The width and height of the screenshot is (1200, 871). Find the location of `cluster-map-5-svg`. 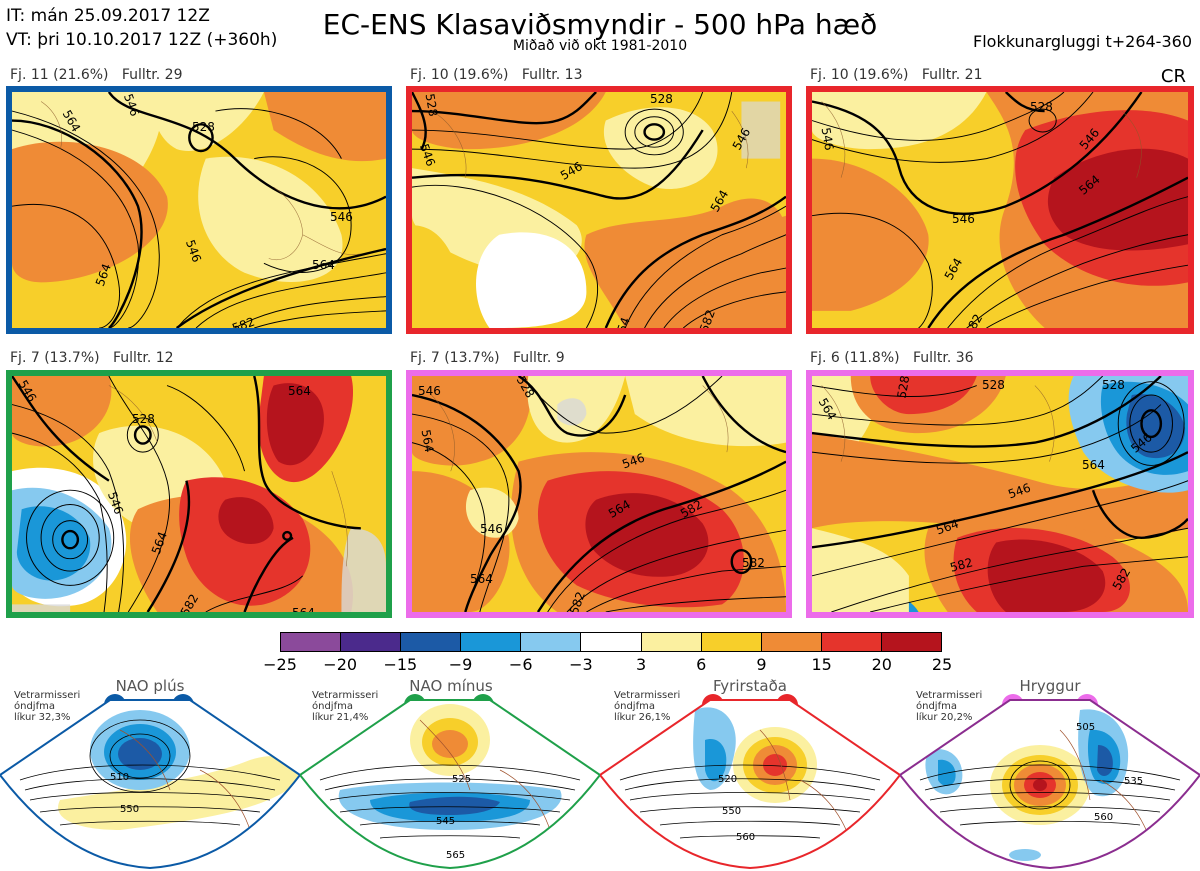

cluster-map-5-svg is located at coordinates (599, 494).